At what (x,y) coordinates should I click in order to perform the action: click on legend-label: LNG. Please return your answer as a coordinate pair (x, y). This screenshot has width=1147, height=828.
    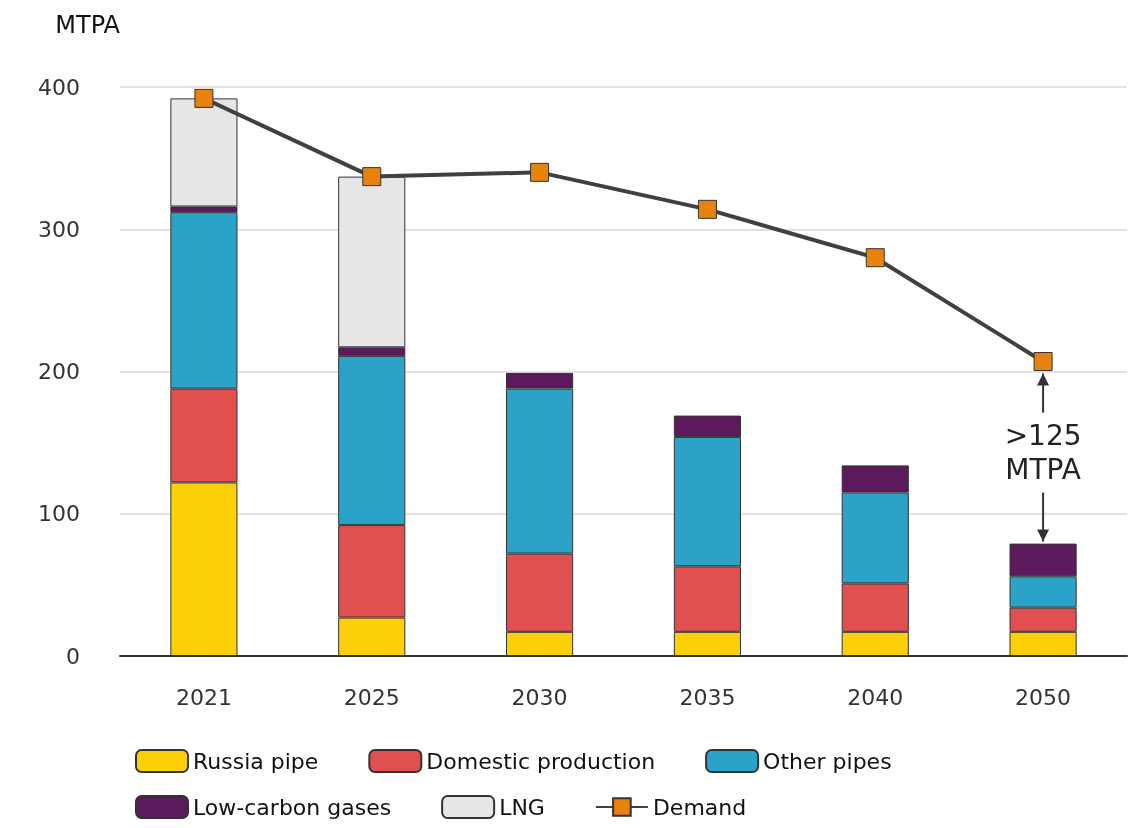
    Looking at the image, I should click on (522, 807).